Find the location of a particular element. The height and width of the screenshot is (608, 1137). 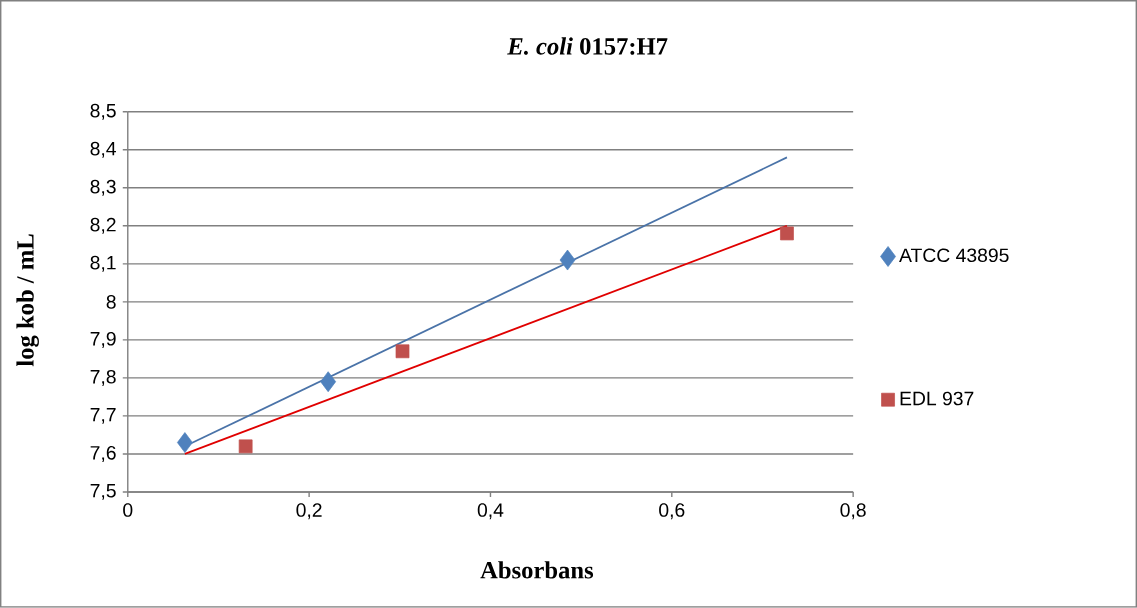

x-tick-label: 0,6 is located at coordinates (672, 511).